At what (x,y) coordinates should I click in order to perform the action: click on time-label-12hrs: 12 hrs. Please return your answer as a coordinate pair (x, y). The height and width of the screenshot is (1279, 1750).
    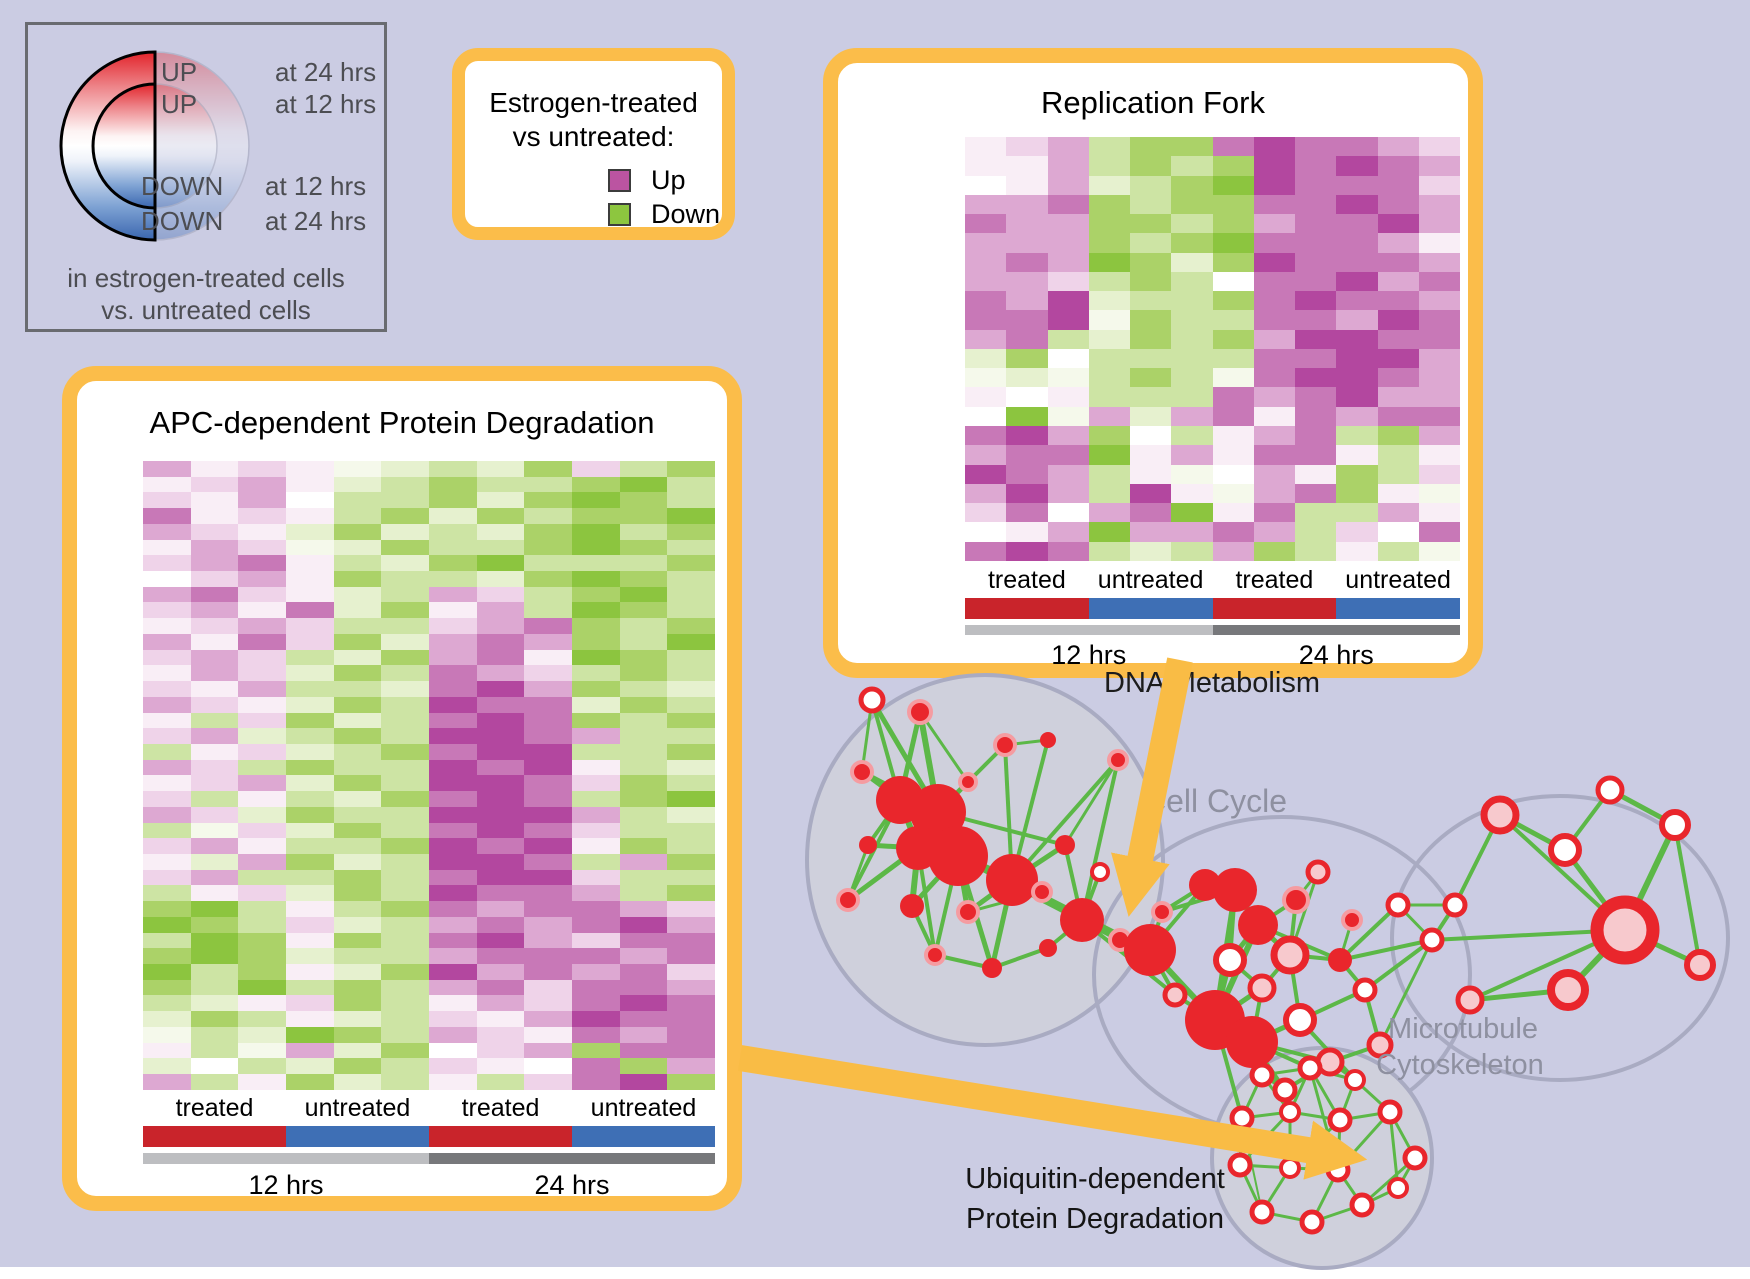
    Looking at the image, I should click on (1089, 655).